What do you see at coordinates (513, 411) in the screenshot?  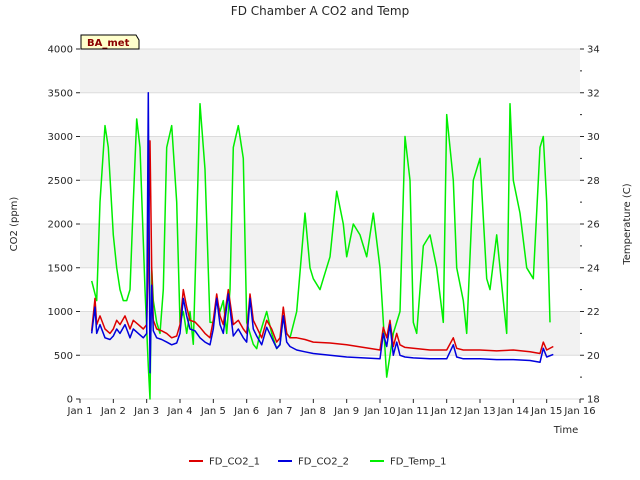 I see `x-tick-label: Jan 14` at bounding box center [513, 411].